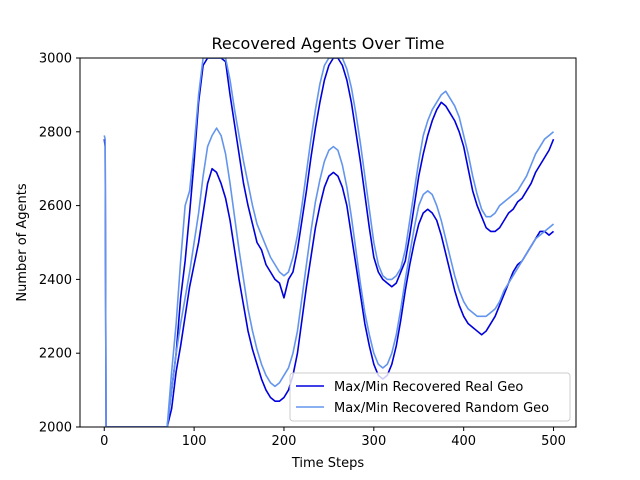 This screenshot has width=640, height=480. I want to click on x-tick-label: 300, so click(373, 441).